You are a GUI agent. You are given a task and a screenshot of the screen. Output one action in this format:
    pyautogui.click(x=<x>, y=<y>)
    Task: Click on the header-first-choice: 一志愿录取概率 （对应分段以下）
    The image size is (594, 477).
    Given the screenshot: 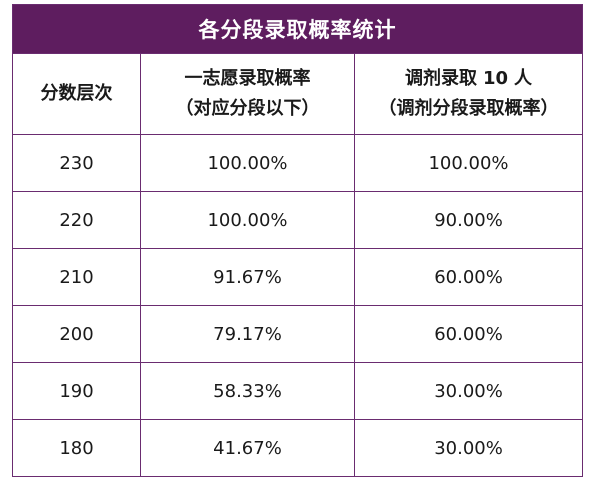 What is the action you would take?
    pyautogui.click(x=247, y=94)
    